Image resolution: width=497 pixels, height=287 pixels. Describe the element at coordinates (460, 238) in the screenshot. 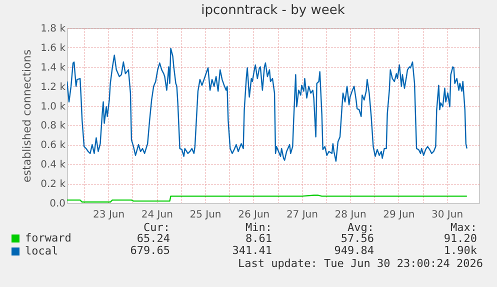

I see `text: 91.20` at that location.